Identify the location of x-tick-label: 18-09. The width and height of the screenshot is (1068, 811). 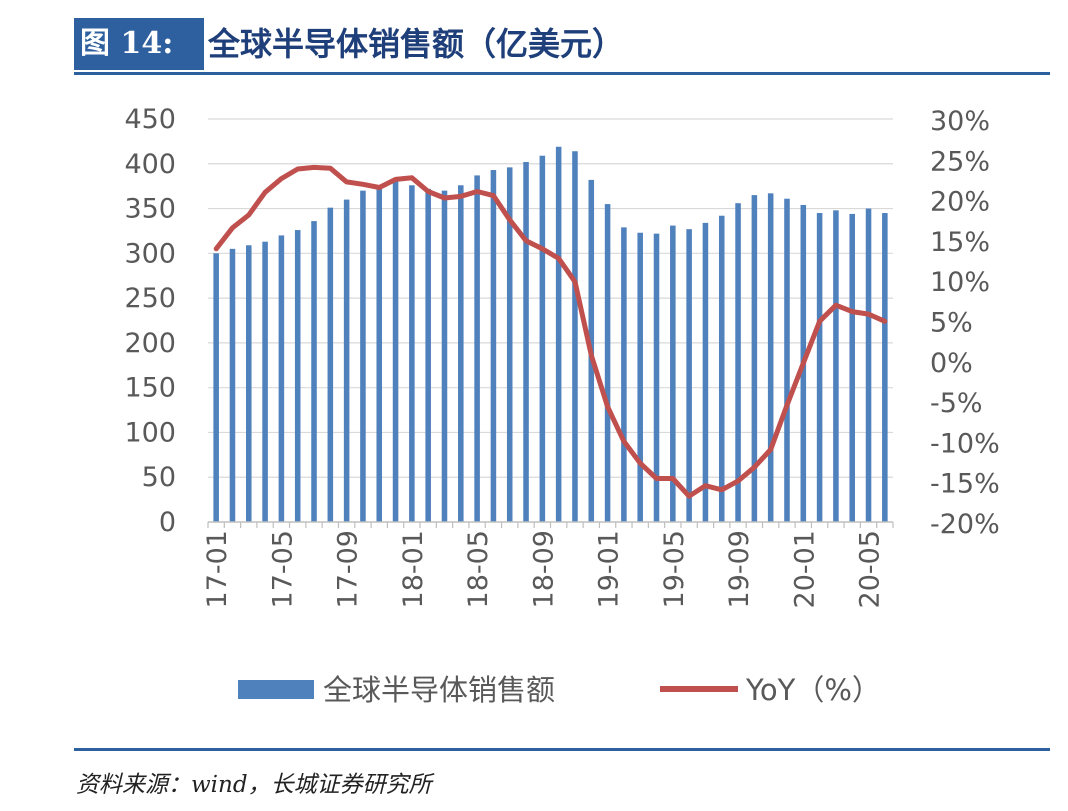
(543, 569).